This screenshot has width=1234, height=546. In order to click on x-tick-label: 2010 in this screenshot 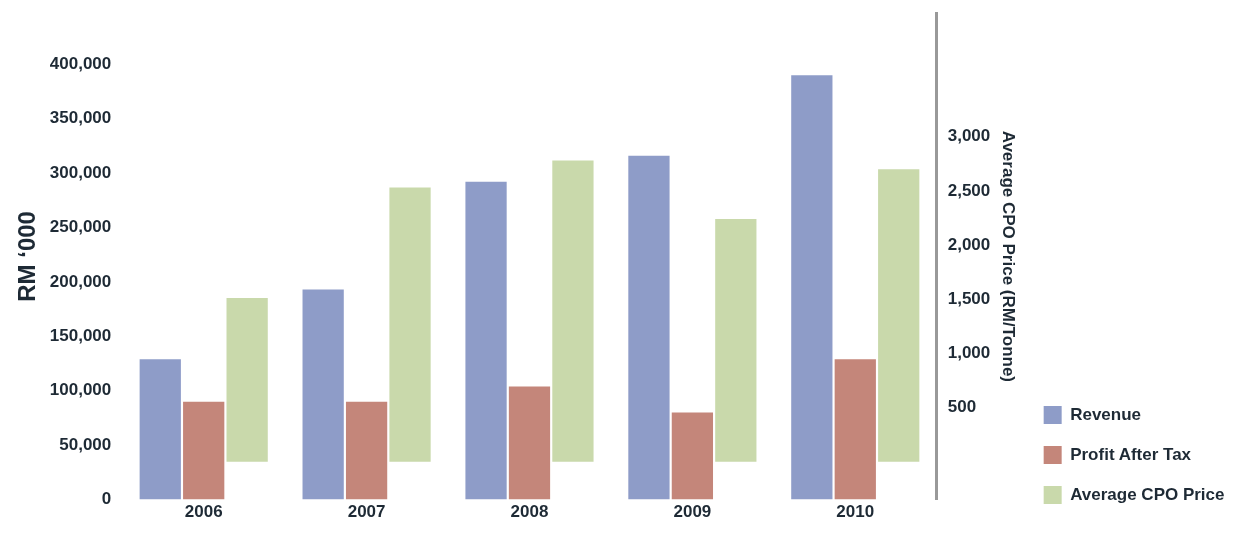, I will do `click(855, 512)`.